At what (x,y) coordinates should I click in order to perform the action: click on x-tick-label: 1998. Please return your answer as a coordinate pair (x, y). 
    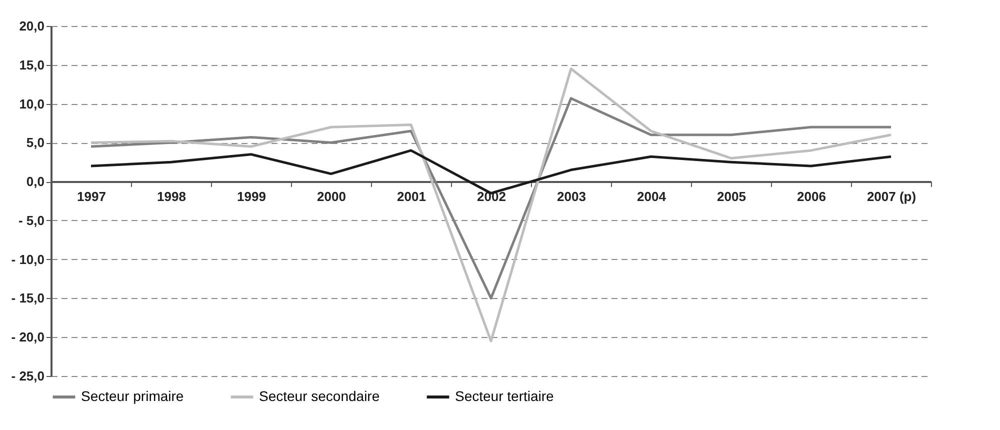
    Looking at the image, I should click on (171, 196).